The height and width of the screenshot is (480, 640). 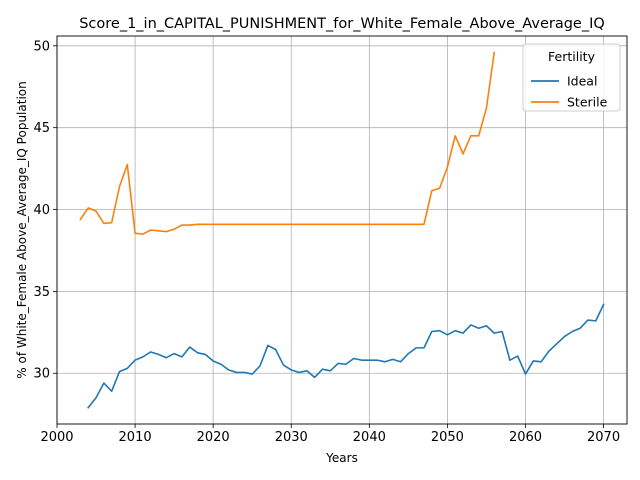 I want to click on legend-label-ideal: Ideal, so click(x=582, y=81).